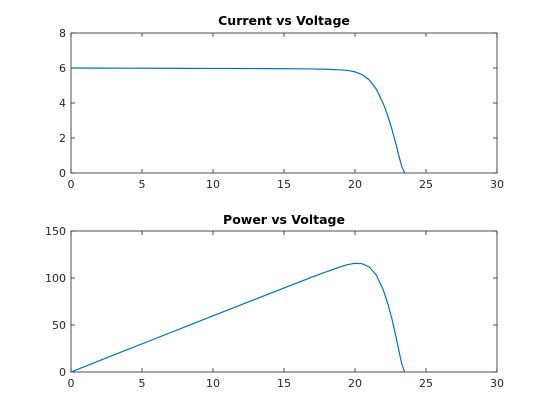  I want to click on power-vs-voltage-x-tick-label-3: 15, so click(284, 383).